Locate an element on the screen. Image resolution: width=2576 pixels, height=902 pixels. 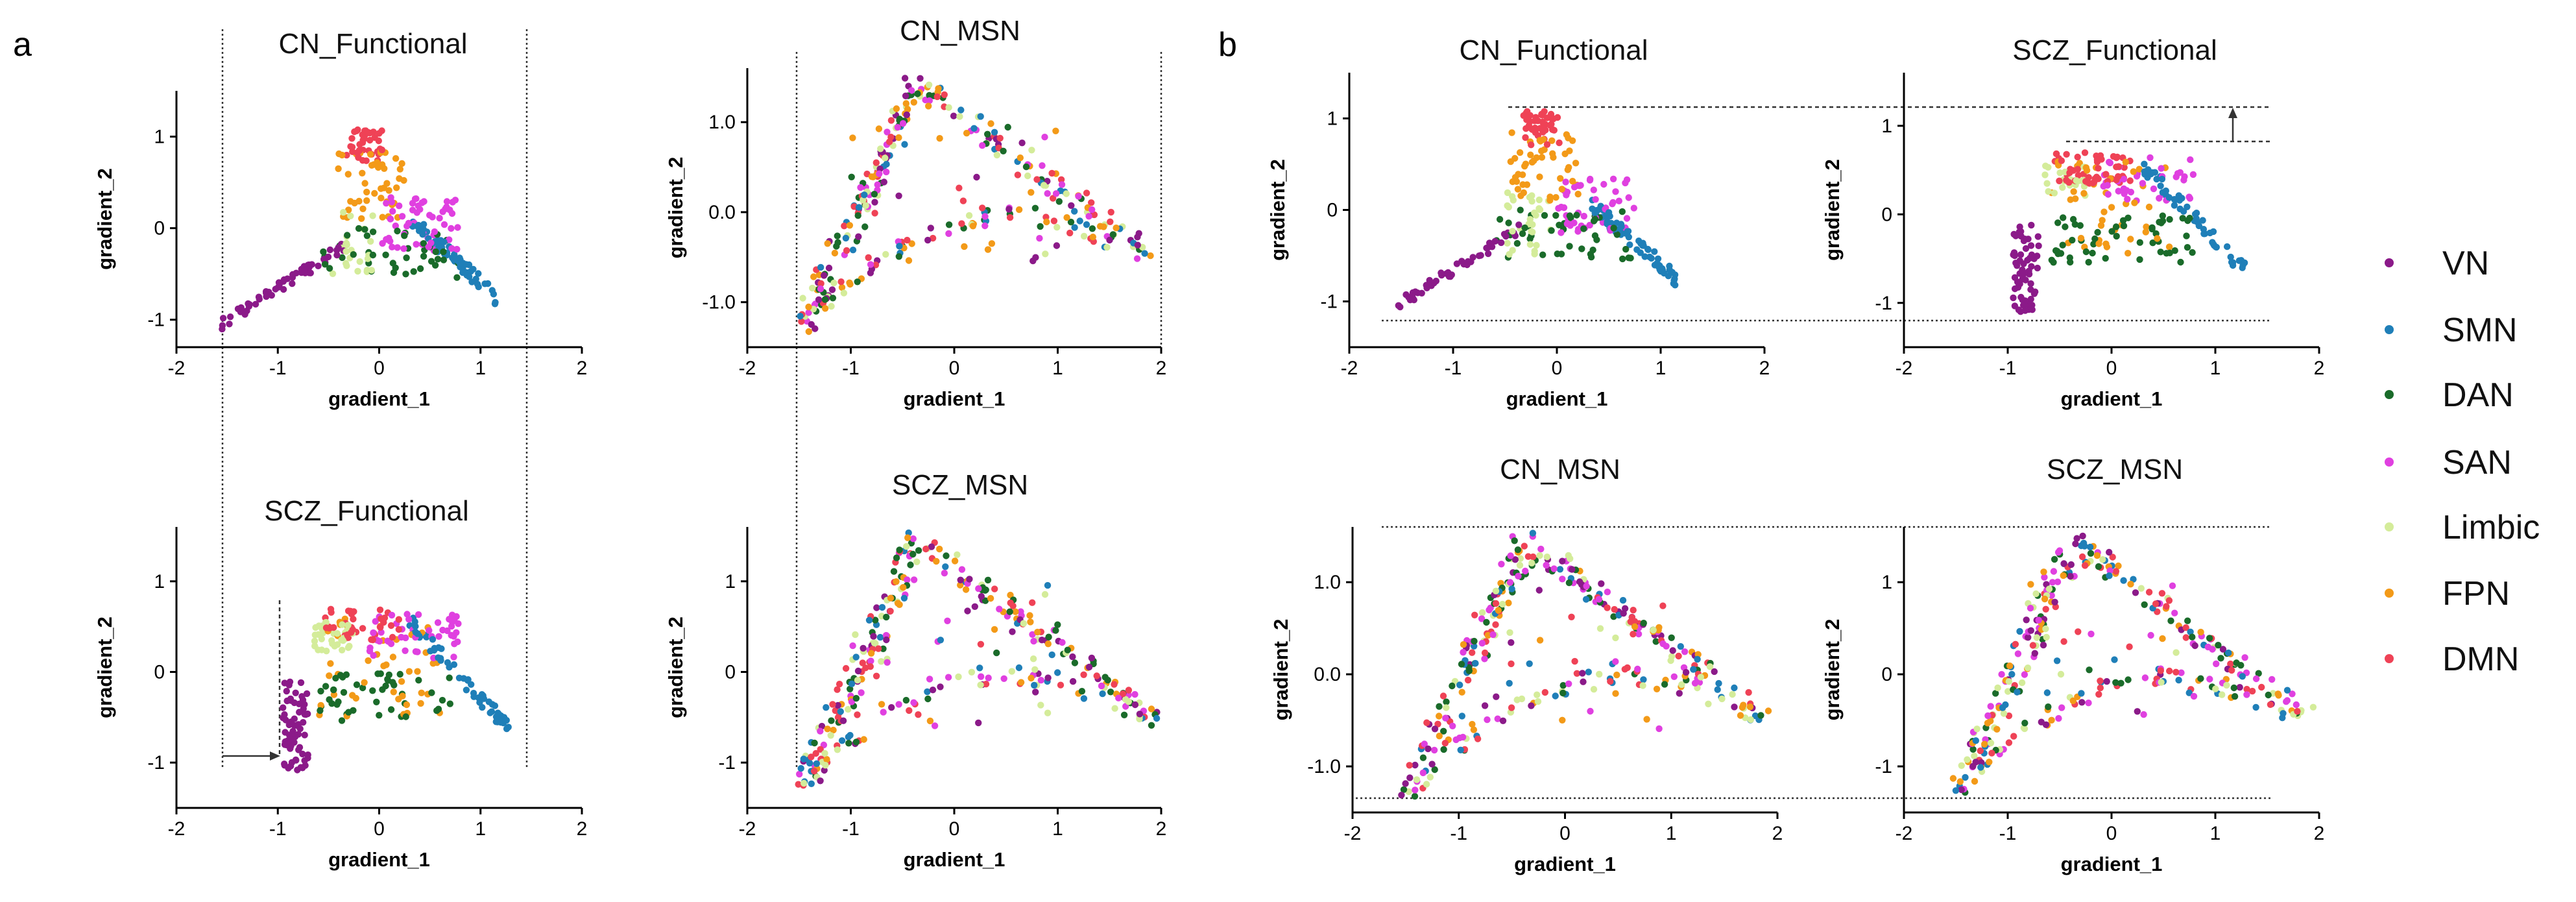
legend-item-smn: SMN is located at coordinates (2451, 330).